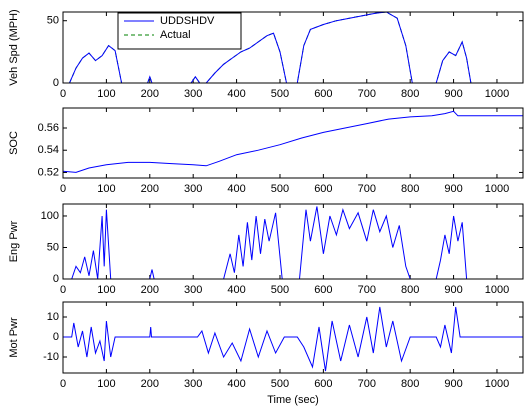 This screenshot has height=420, width=532. What do you see at coordinates (14, 241) in the screenshot?
I see `y-axis-label: Eng Pwr` at bounding box center [14, 241].